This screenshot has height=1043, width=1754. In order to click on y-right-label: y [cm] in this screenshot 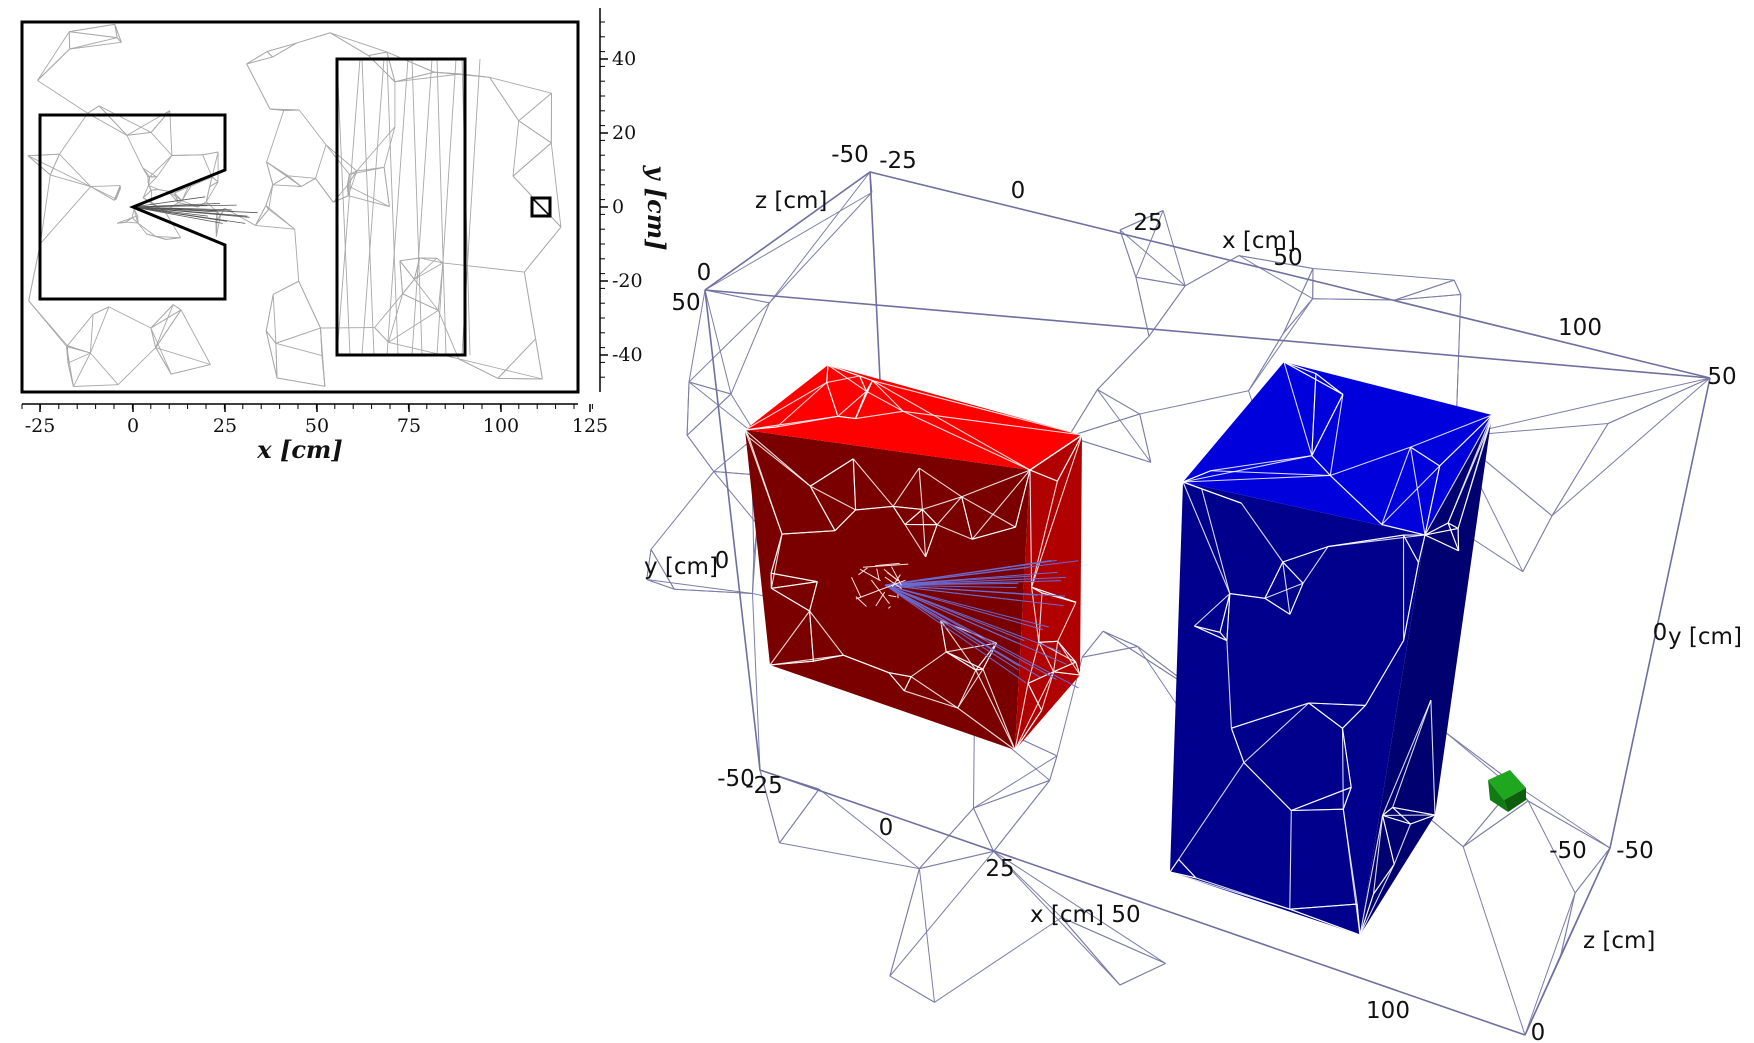, I will do `click(1705, 637)`.